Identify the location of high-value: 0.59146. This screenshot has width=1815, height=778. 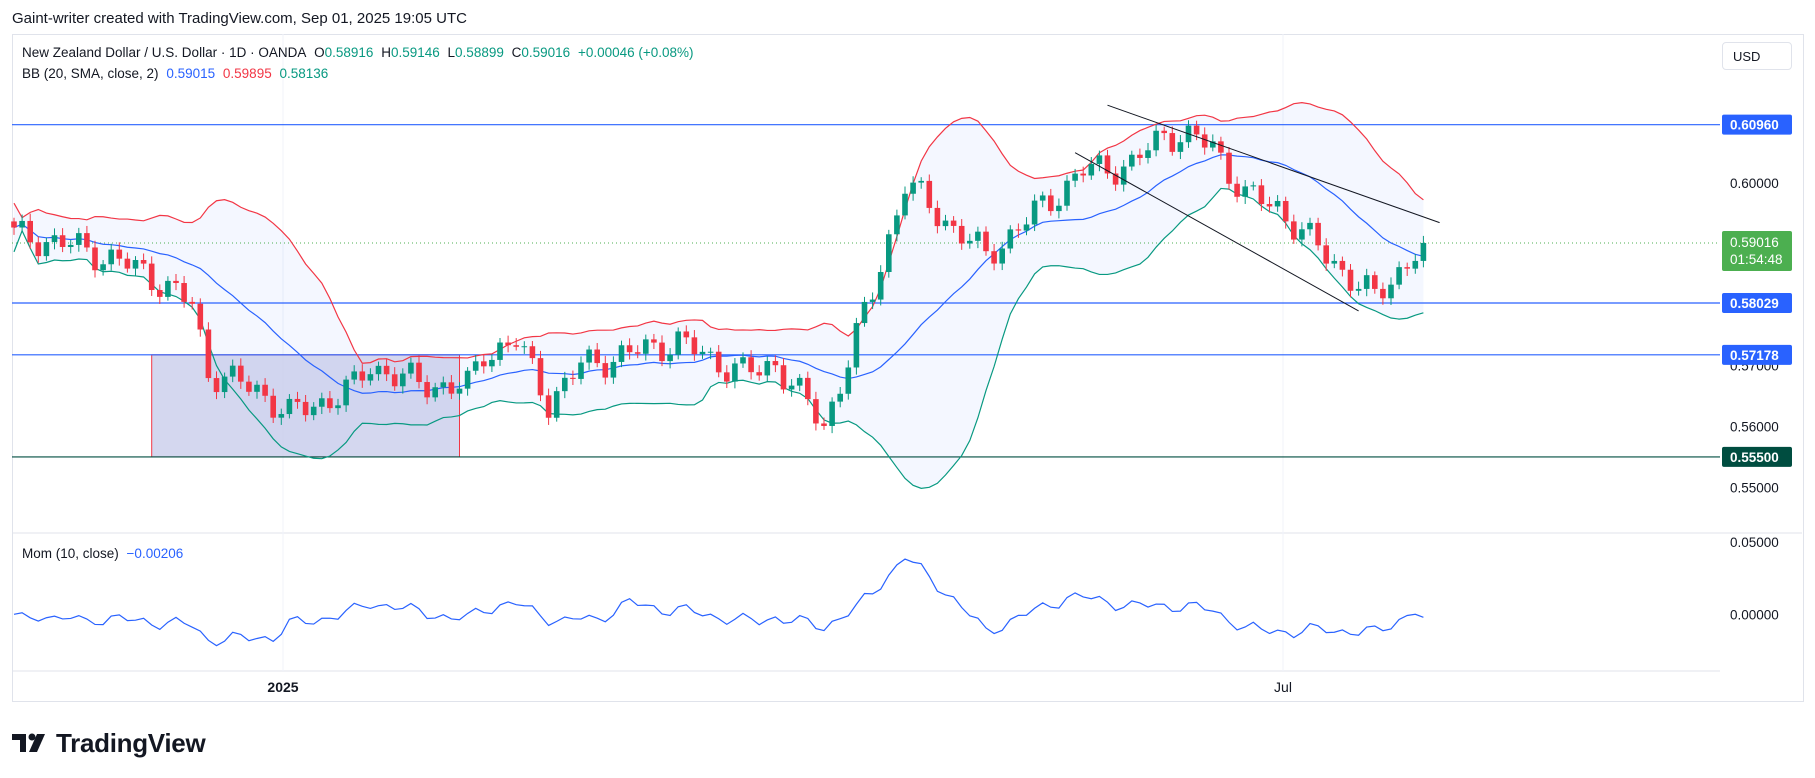
(415, 52).